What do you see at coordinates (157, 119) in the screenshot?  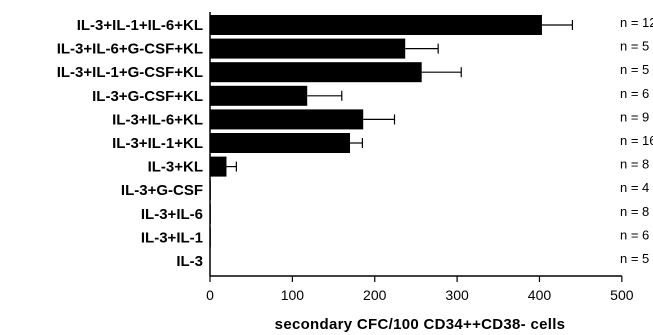 I see `category-label: IL-3+IL-6+KL` at bounding box center [157, 119].